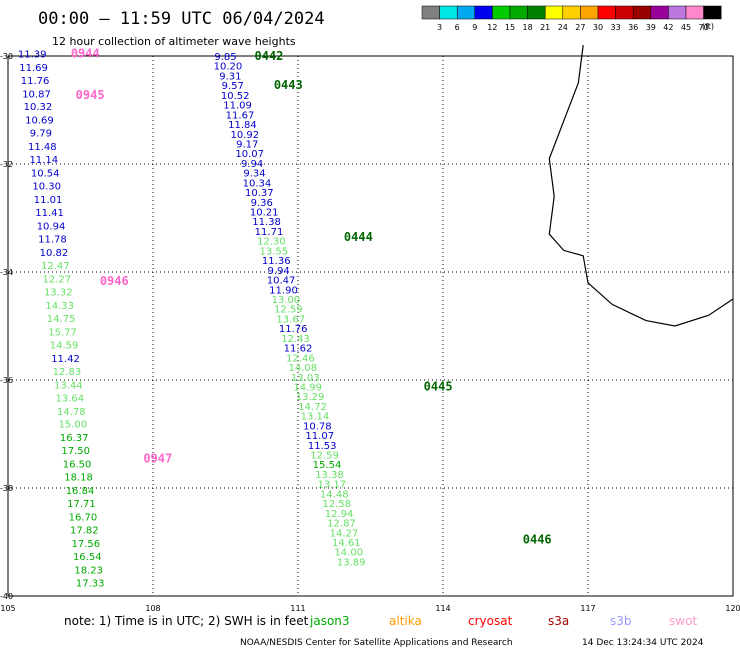  What do you see at coordinates (235, 96) in the screenshot?
I see `wave-height-value: 10.52` at bounding box center [235, 96].